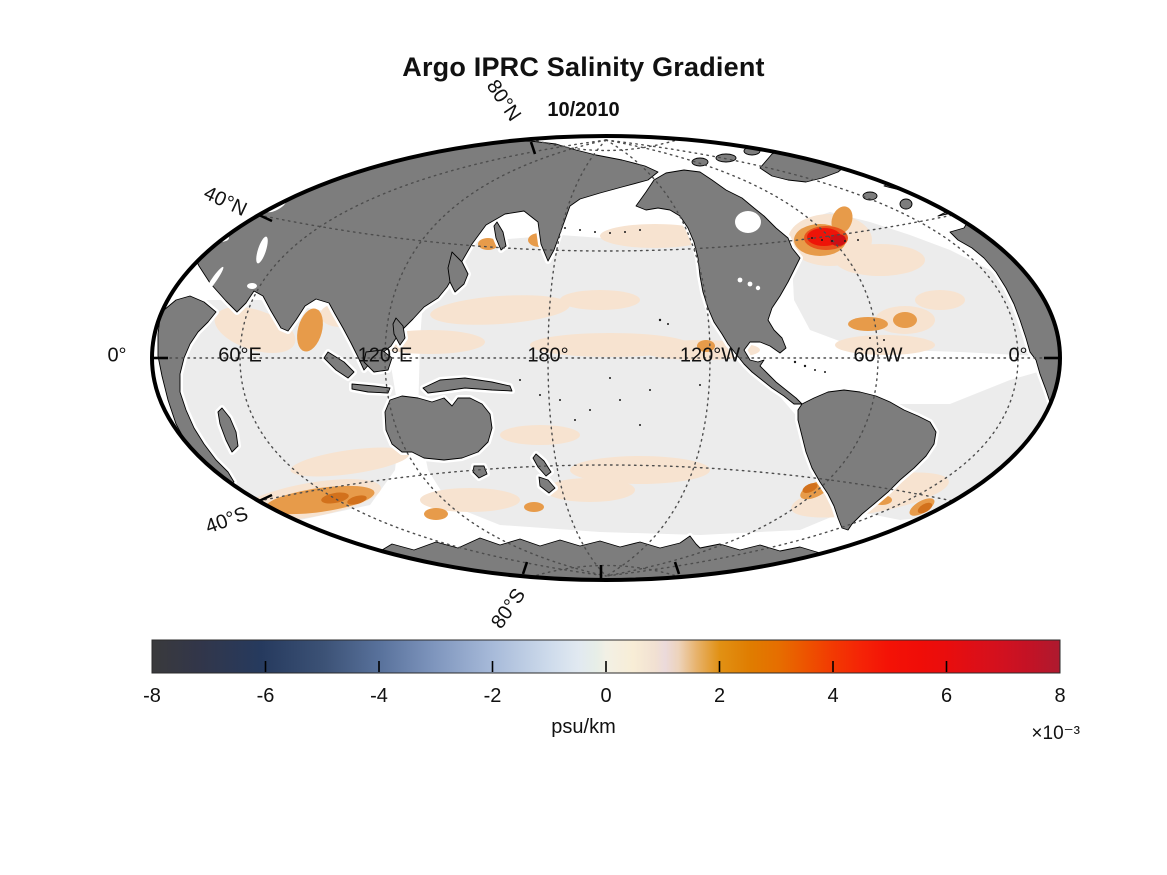  Describe the element at coordinates (379, 696) in the screenshot. I see `colorbar-tick-label: -4` at that location.